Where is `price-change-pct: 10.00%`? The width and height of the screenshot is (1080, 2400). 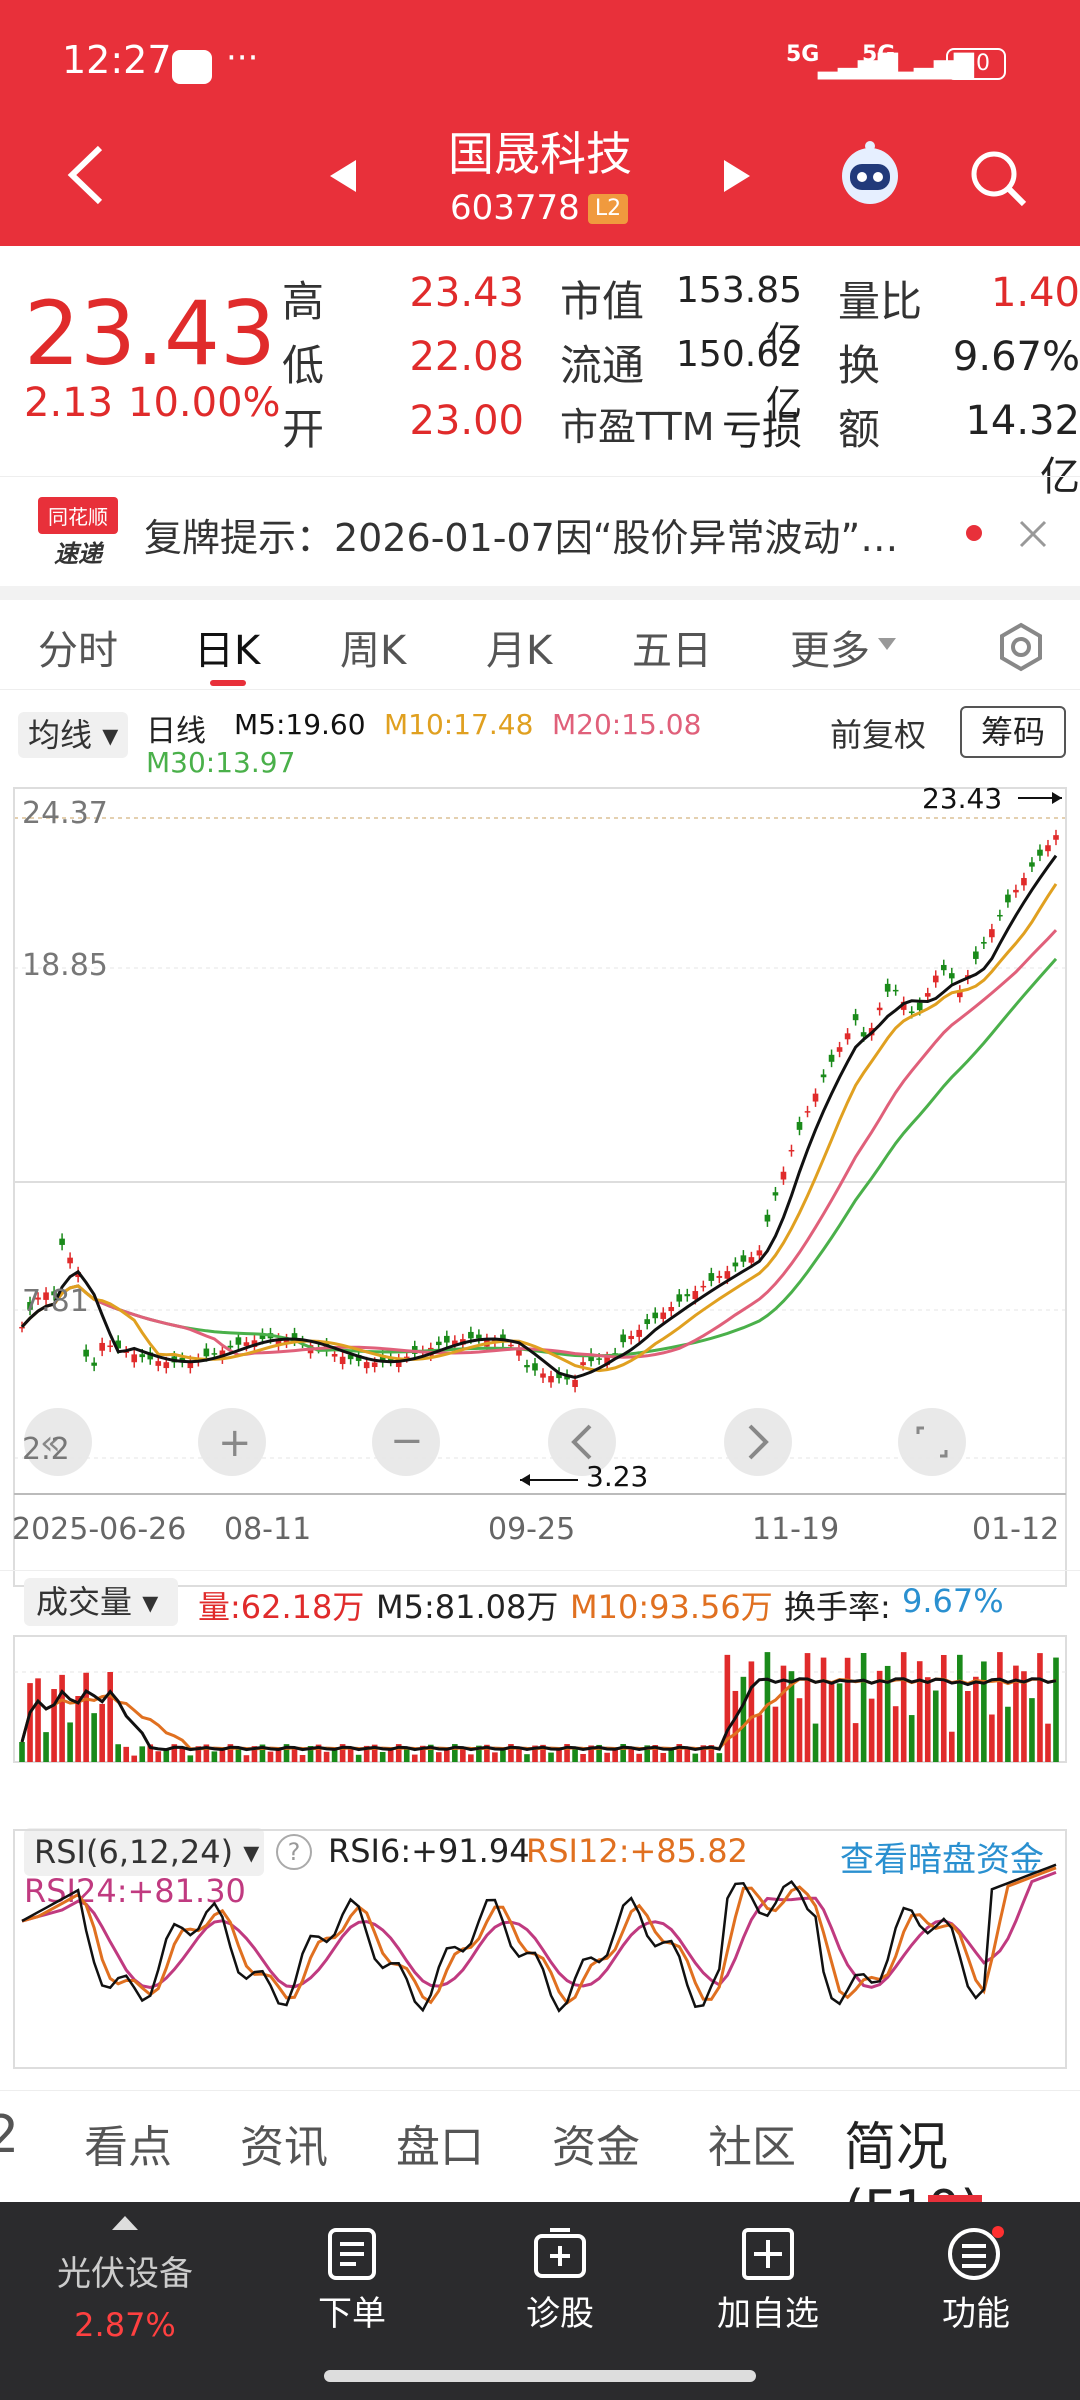 price-change-pct: 10.00% is located at coordinates (204, 403).